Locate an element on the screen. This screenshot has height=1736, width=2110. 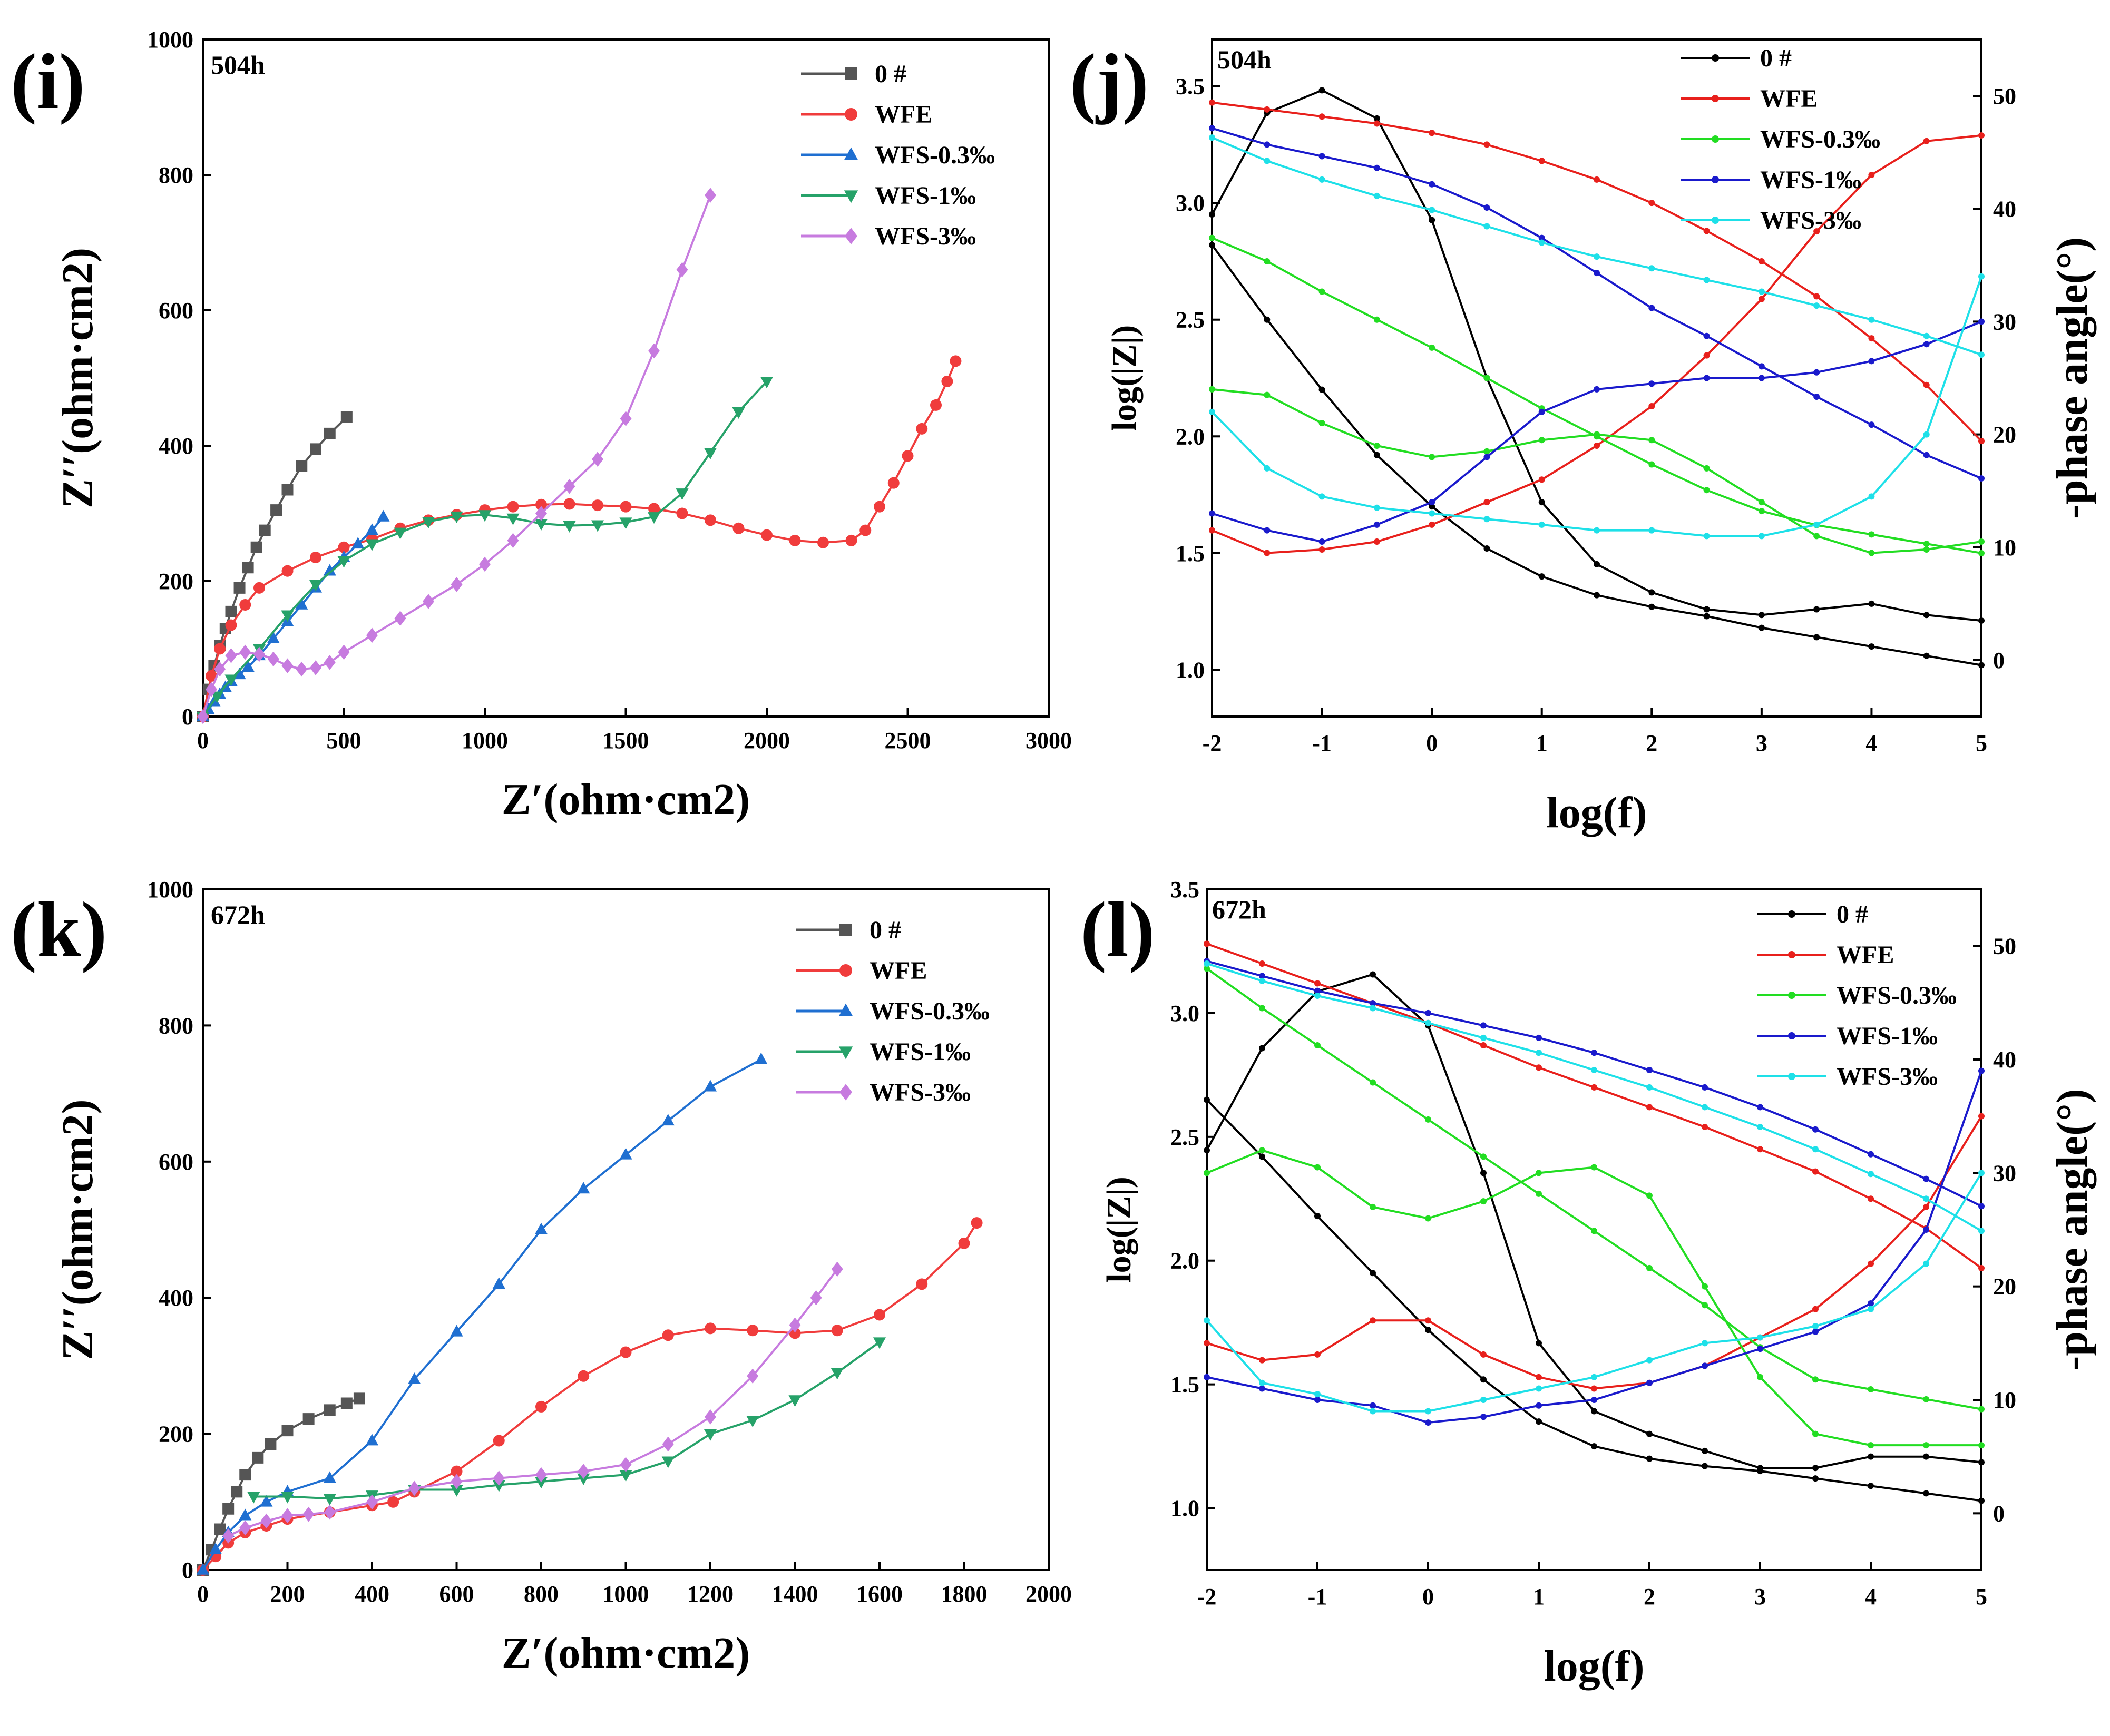
y-axis-title: log(|Z|) is located at coordinates (1124, 378).